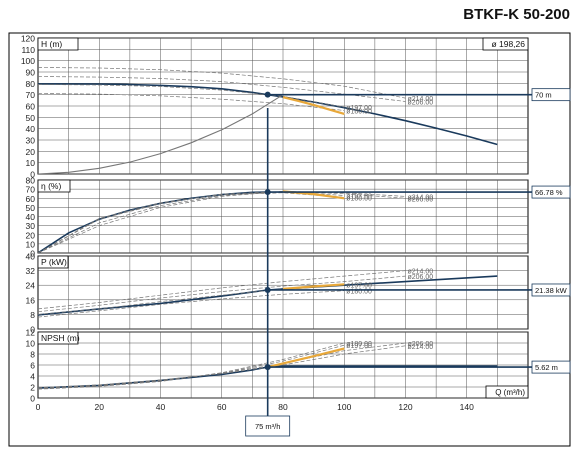 The width and height of the screenshot is (580, 455). Describe the element at coordinates (543, 95) in the screenshot. I see `result-value: 70 m` at that location.